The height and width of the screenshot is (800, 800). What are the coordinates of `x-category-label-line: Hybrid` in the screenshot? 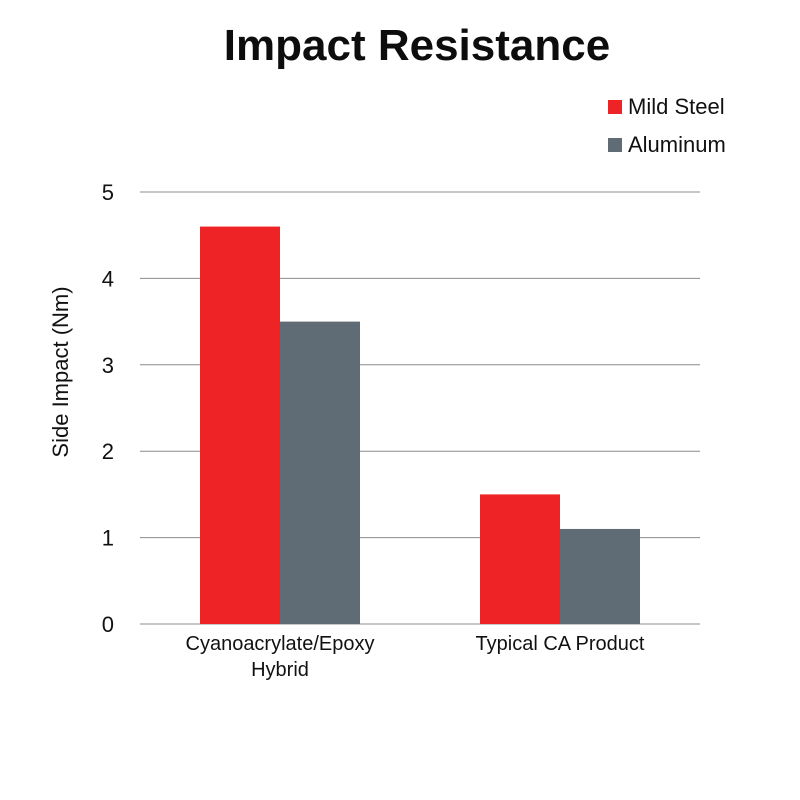 It's located at (280, 670).